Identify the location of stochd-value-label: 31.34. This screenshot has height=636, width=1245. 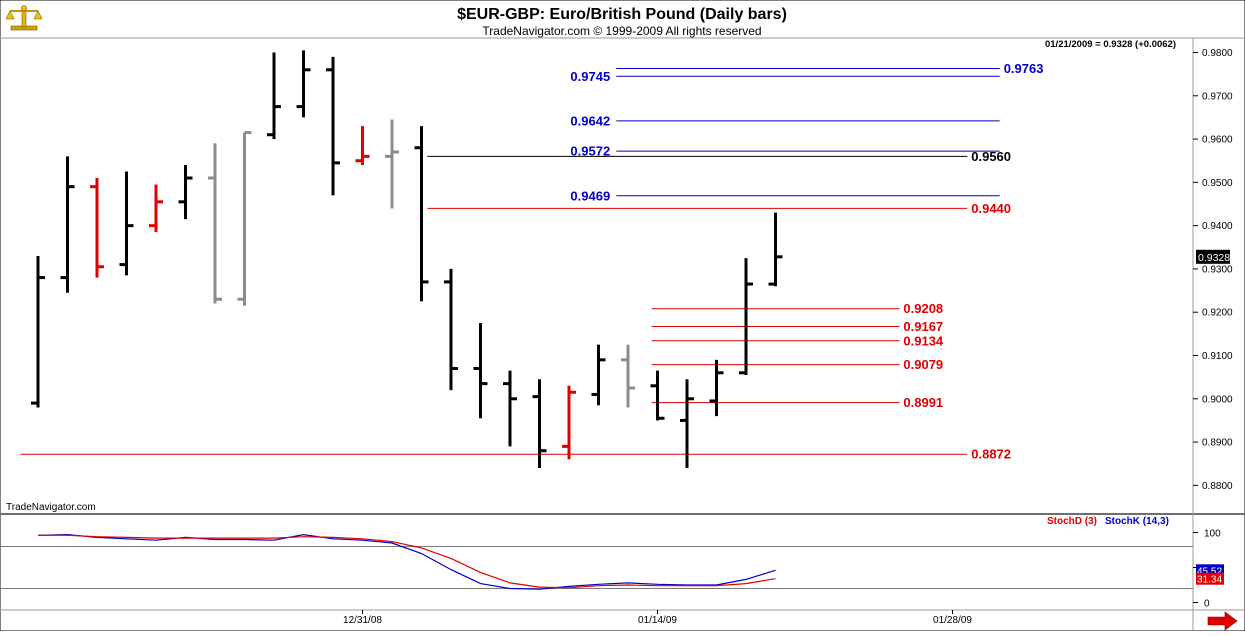
(1209, 580).